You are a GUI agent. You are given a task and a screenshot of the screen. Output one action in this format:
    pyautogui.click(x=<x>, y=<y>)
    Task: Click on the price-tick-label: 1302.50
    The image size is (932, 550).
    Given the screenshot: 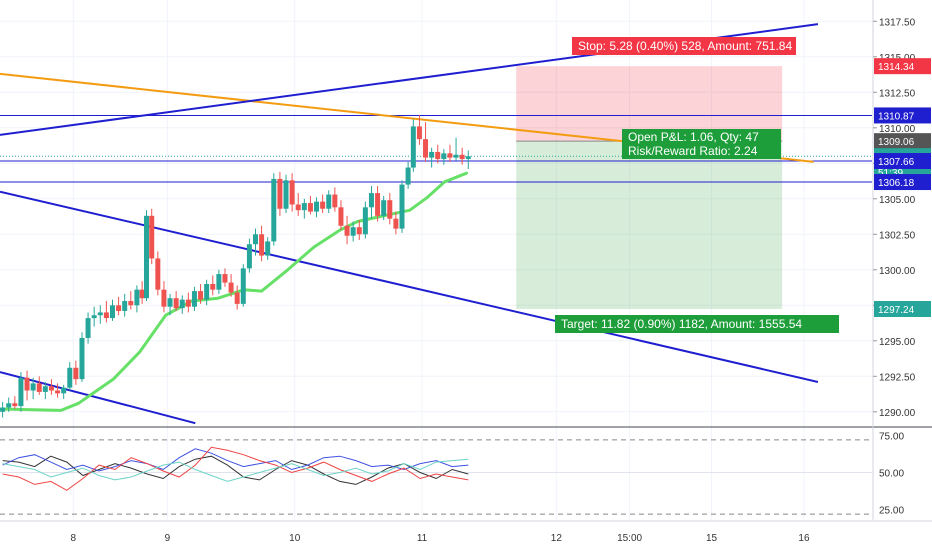 What is the action you would take?
    pyautogui.click(x=897, y=235)
    